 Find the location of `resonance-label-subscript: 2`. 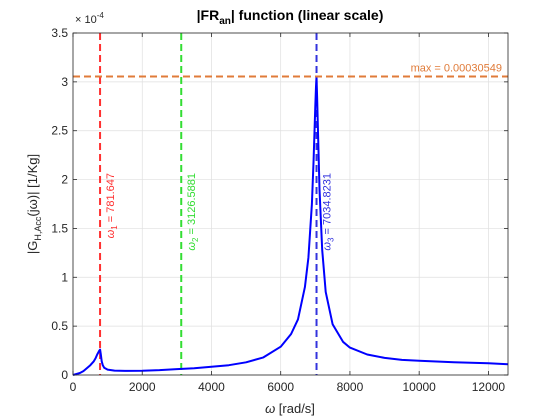

resonance-label-subscript: 2 is located at coordinates (195, 239).